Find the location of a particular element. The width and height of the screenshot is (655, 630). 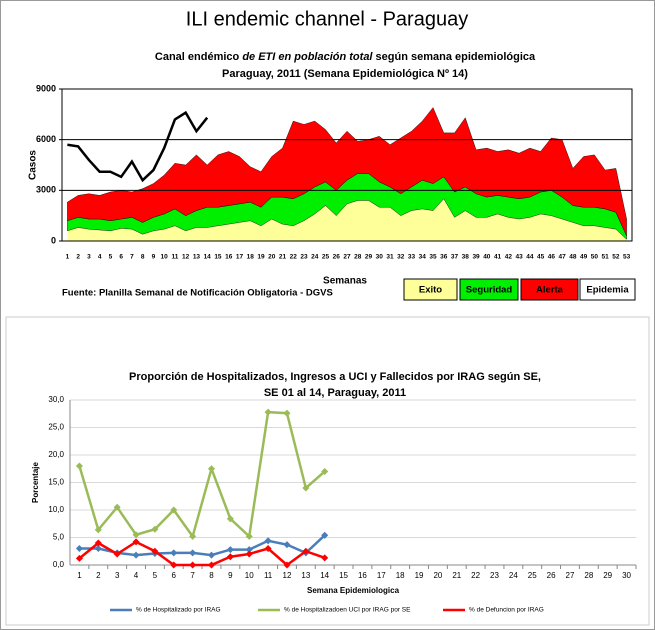

title-part: según semana epidemiológica is located at coordinates (454, 57).